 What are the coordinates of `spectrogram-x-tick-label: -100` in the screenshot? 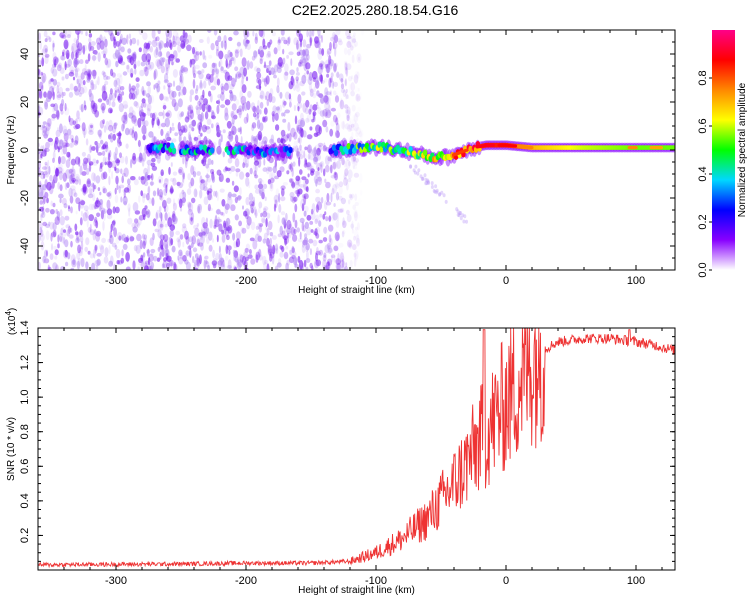 It's located at (376, 281).